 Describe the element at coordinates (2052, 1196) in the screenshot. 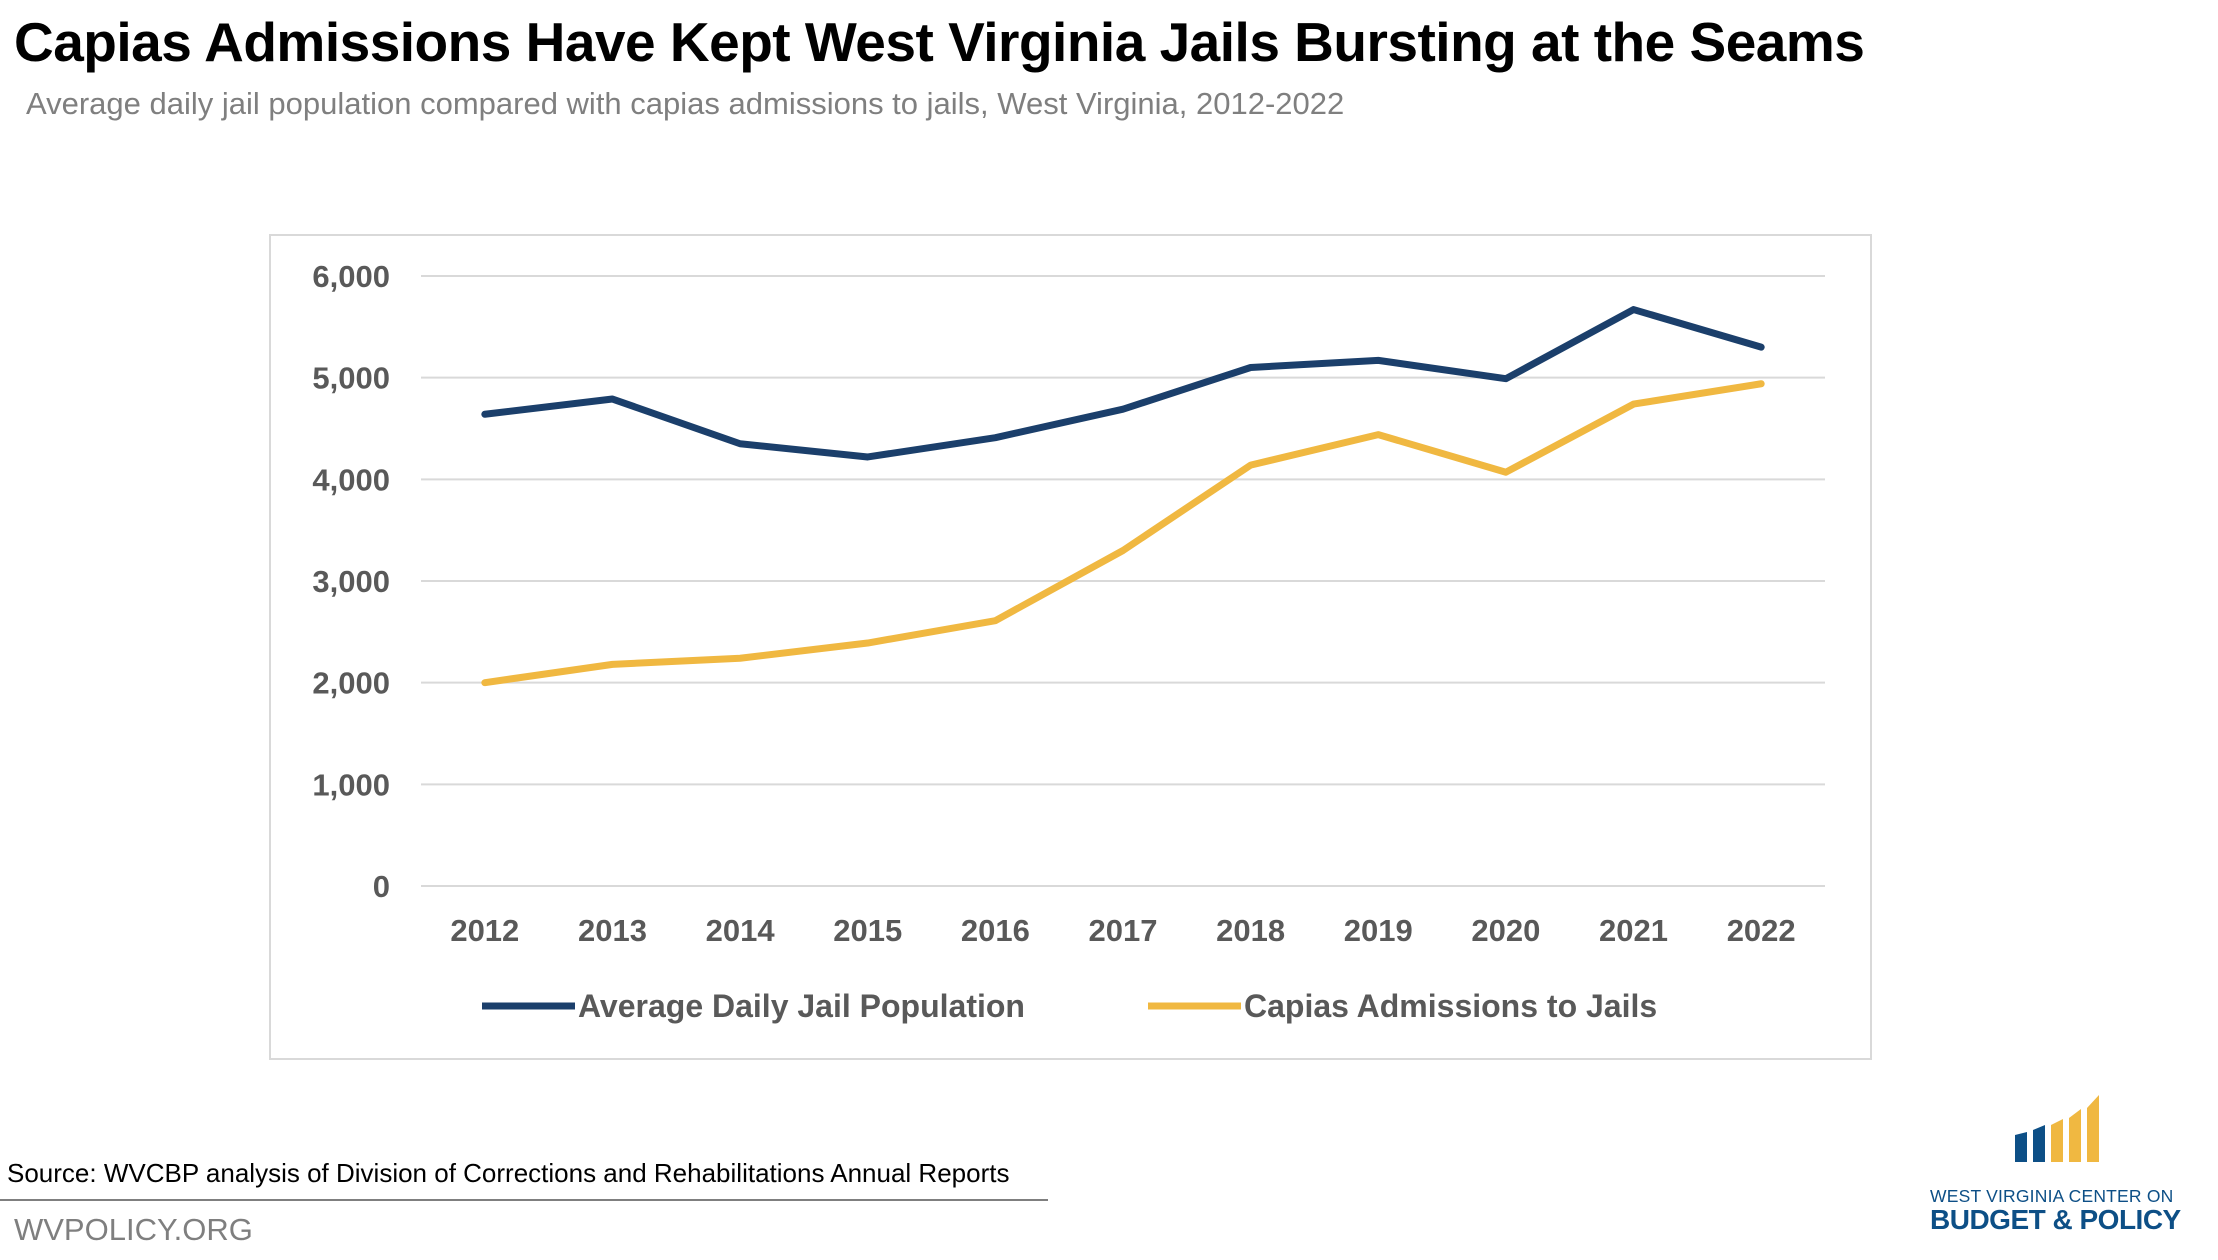

I see `logo-line1: WEST VIRGINIA CENTER ON` at that location.